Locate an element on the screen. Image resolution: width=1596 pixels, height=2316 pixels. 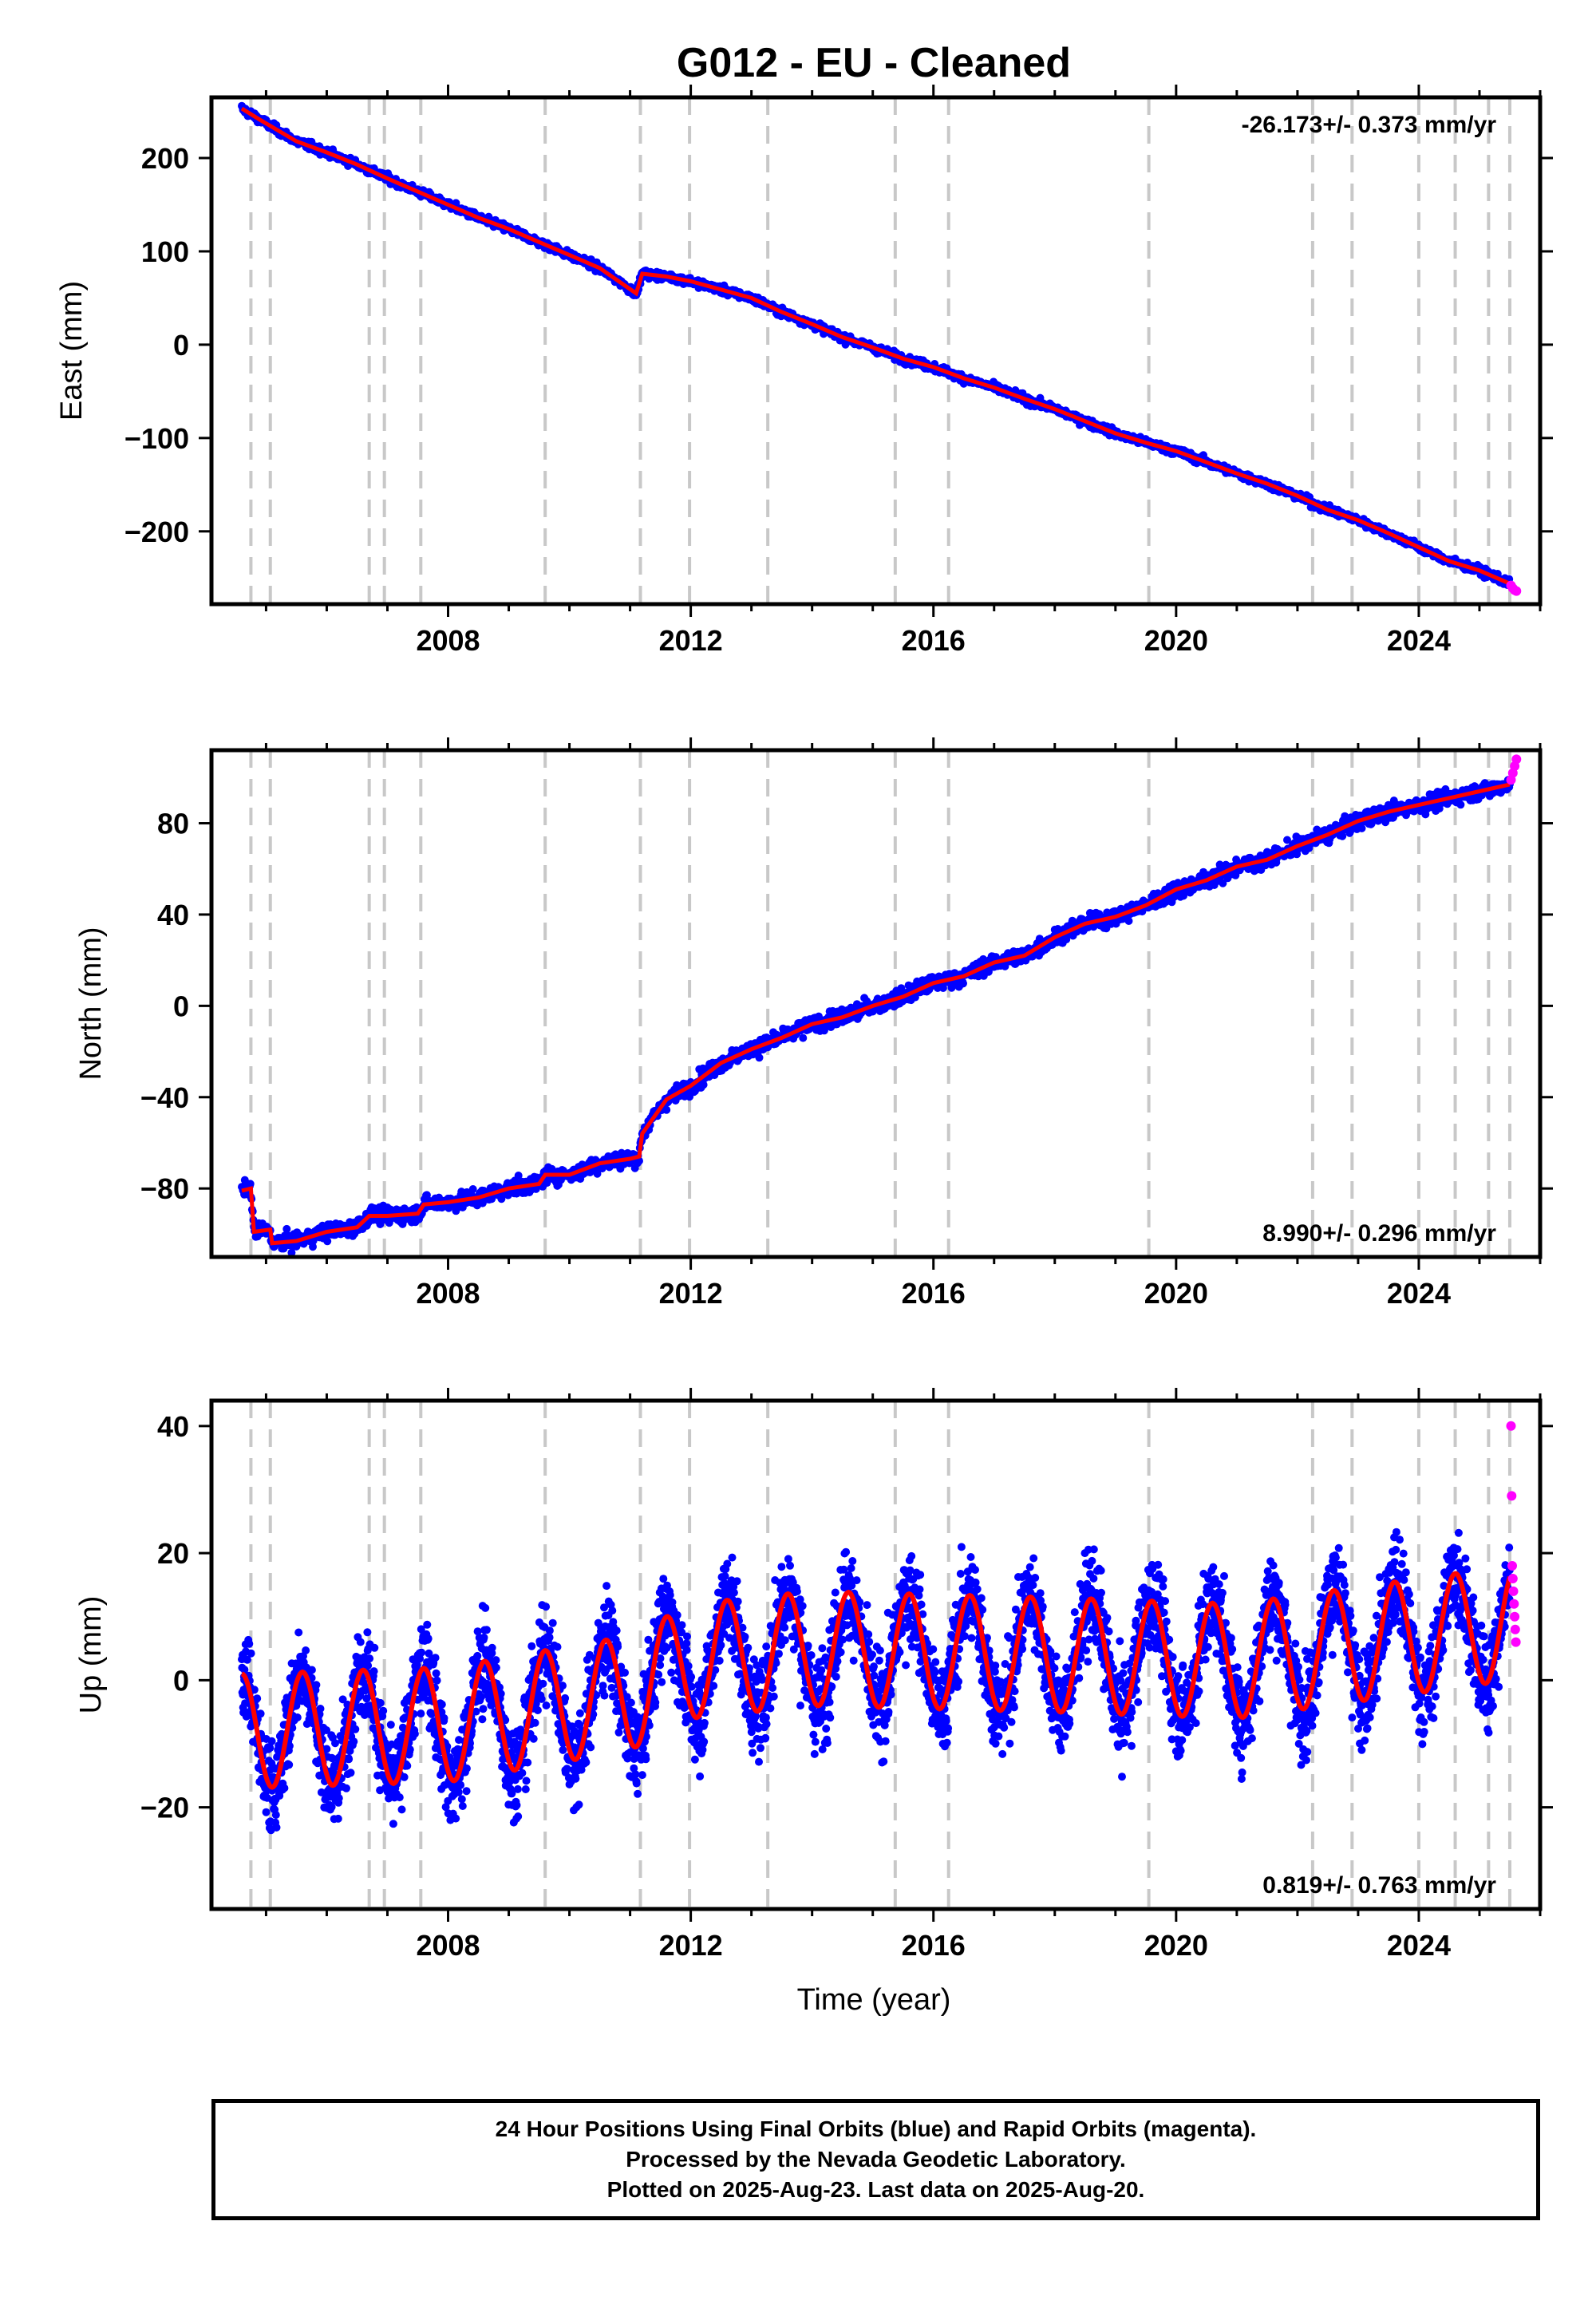
y-axis-label: East (mm) is located at coordinates (72, 351).